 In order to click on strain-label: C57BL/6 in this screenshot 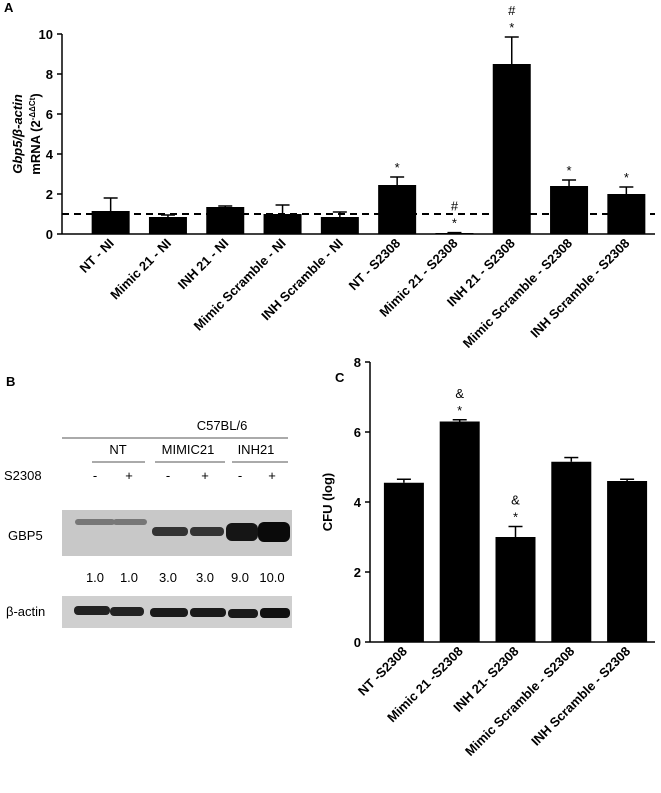, I will do `click(222, 425)`.